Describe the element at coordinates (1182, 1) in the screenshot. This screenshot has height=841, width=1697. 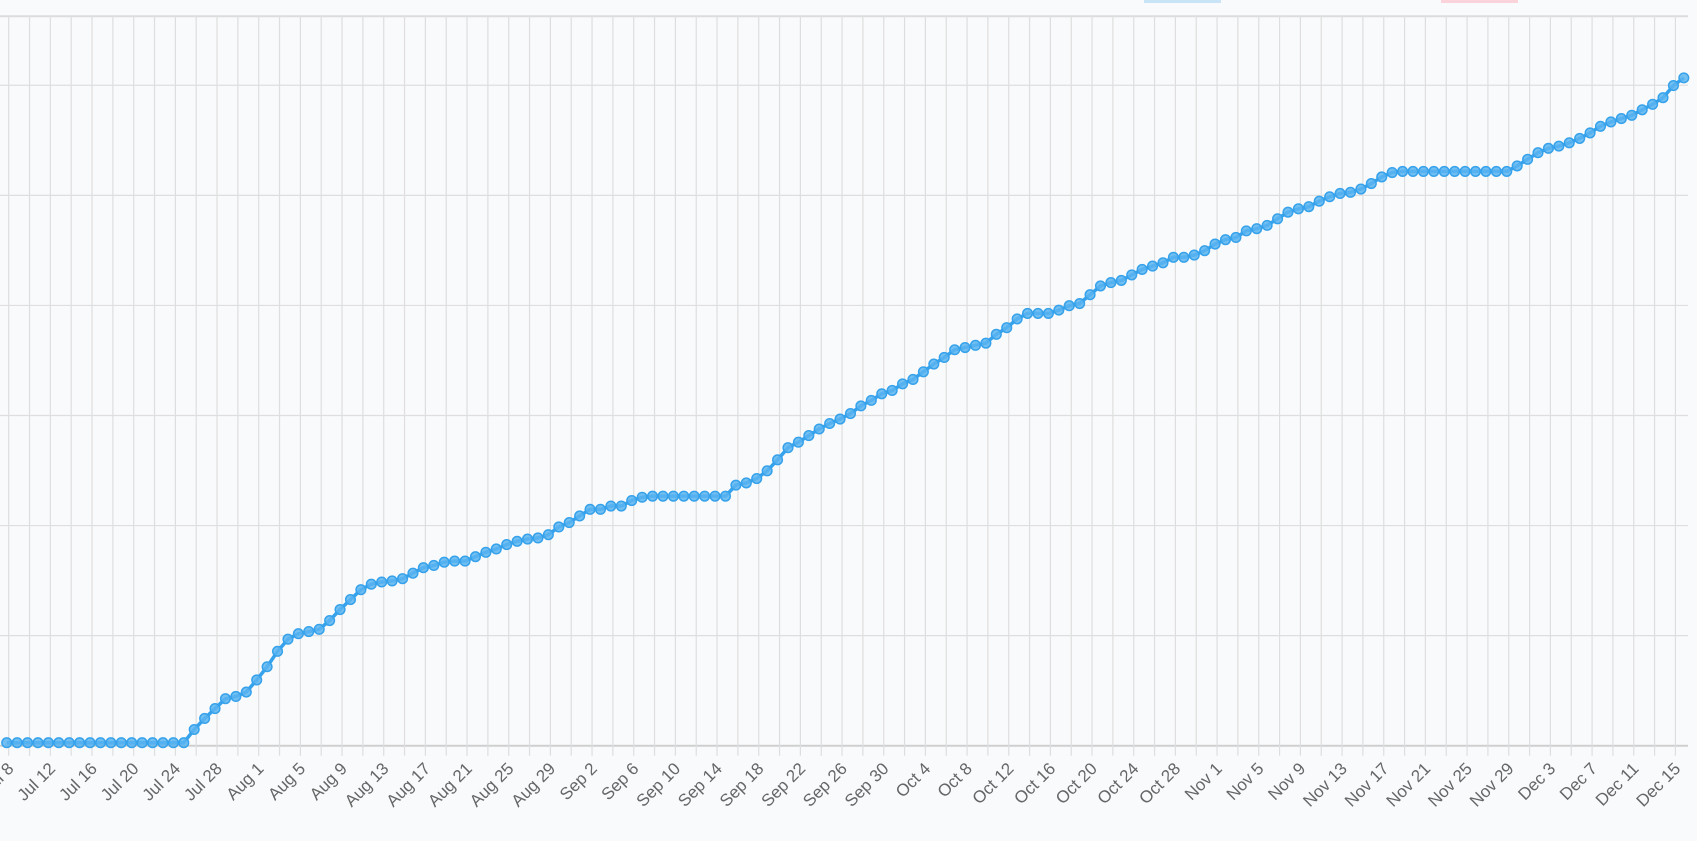
I see `legend-swatch-blue` at that location.